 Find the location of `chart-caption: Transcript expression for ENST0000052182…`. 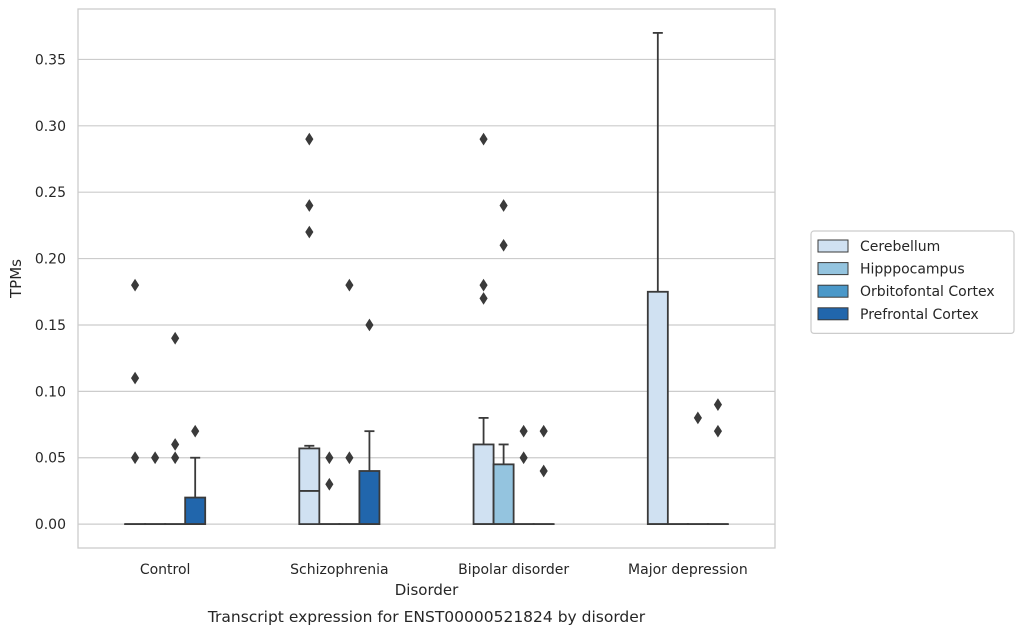

chart-caption: Transcript expression for ENST0000052182… is located at coordinates (426, 617).